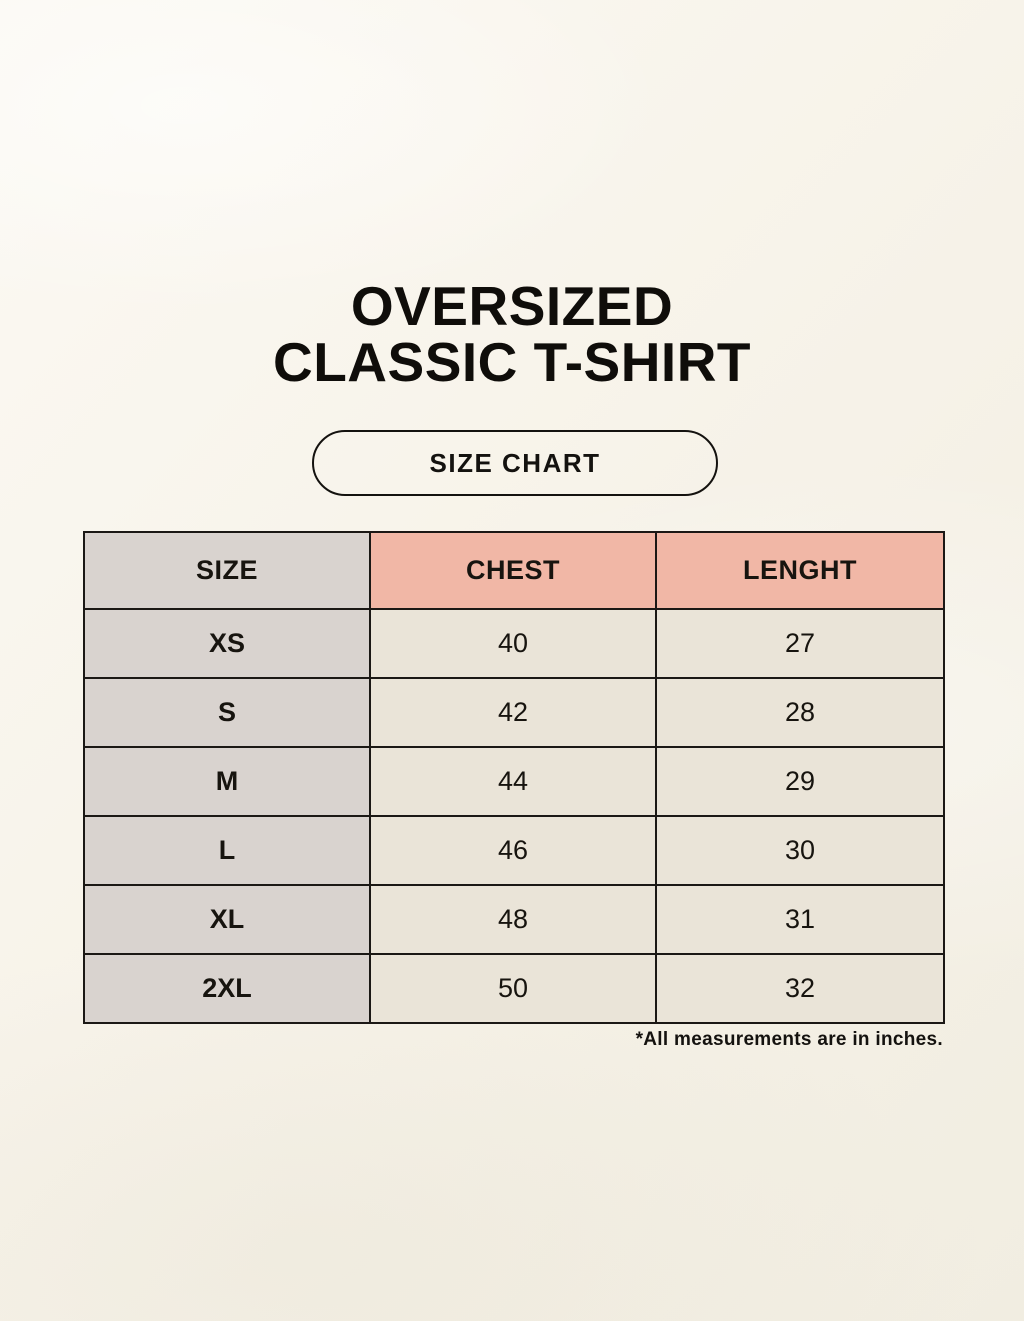  I want to click on table-row-xs: XS 40 27, so click(514, 643).